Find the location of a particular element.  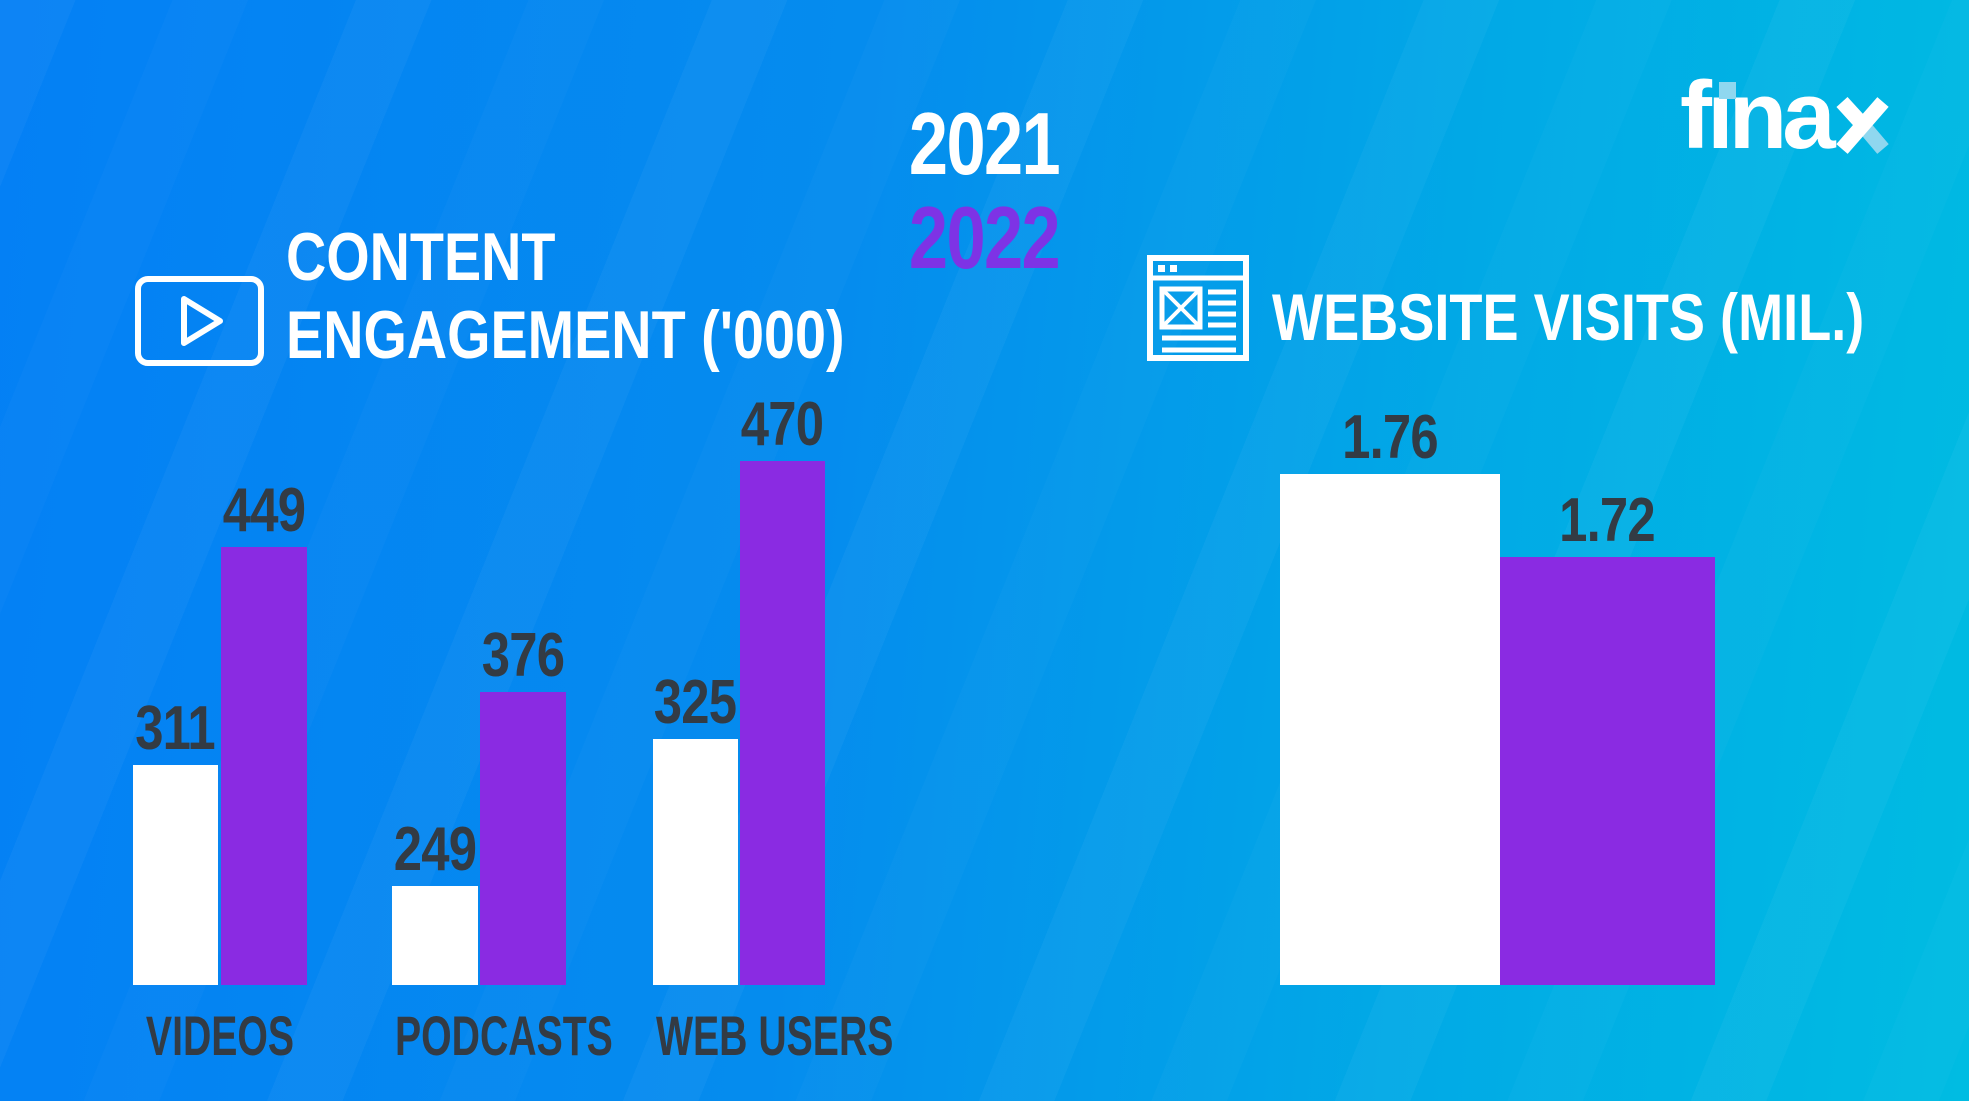

title-line: CONTENT is located at coordinates (421, 257).